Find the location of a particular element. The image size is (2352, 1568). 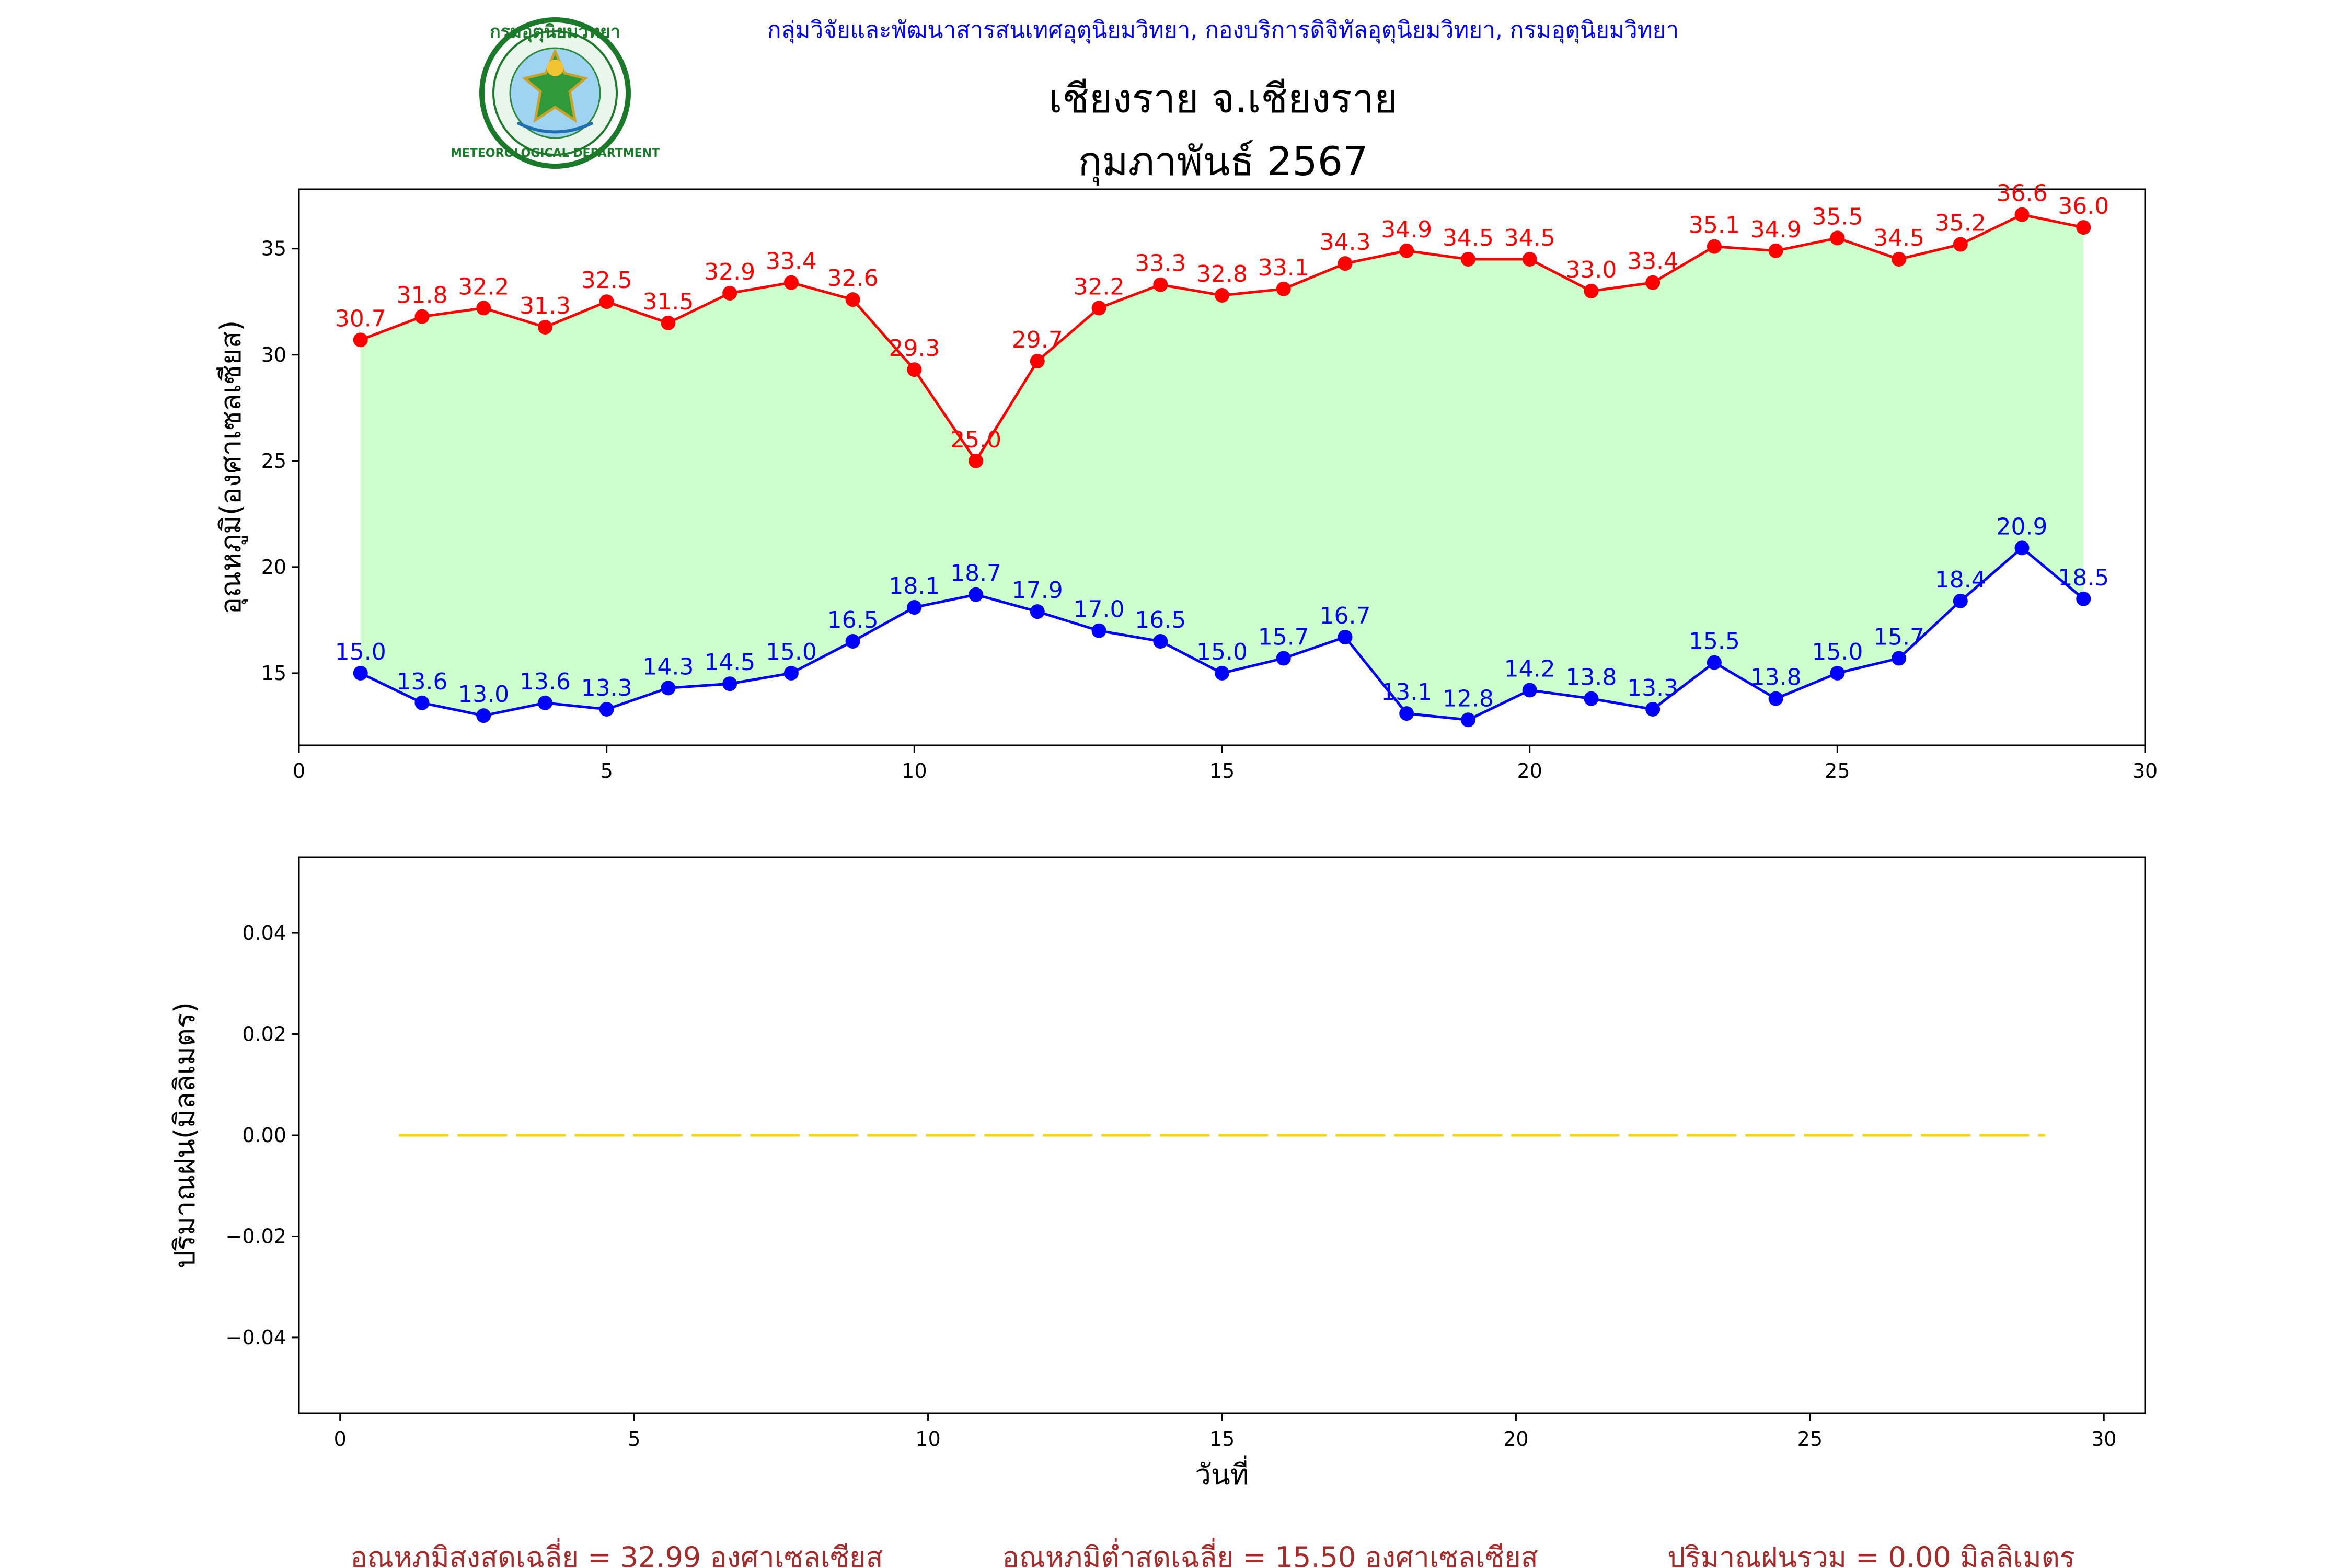

min-temp-label: 14.3 is located at coordinates (668, 666).